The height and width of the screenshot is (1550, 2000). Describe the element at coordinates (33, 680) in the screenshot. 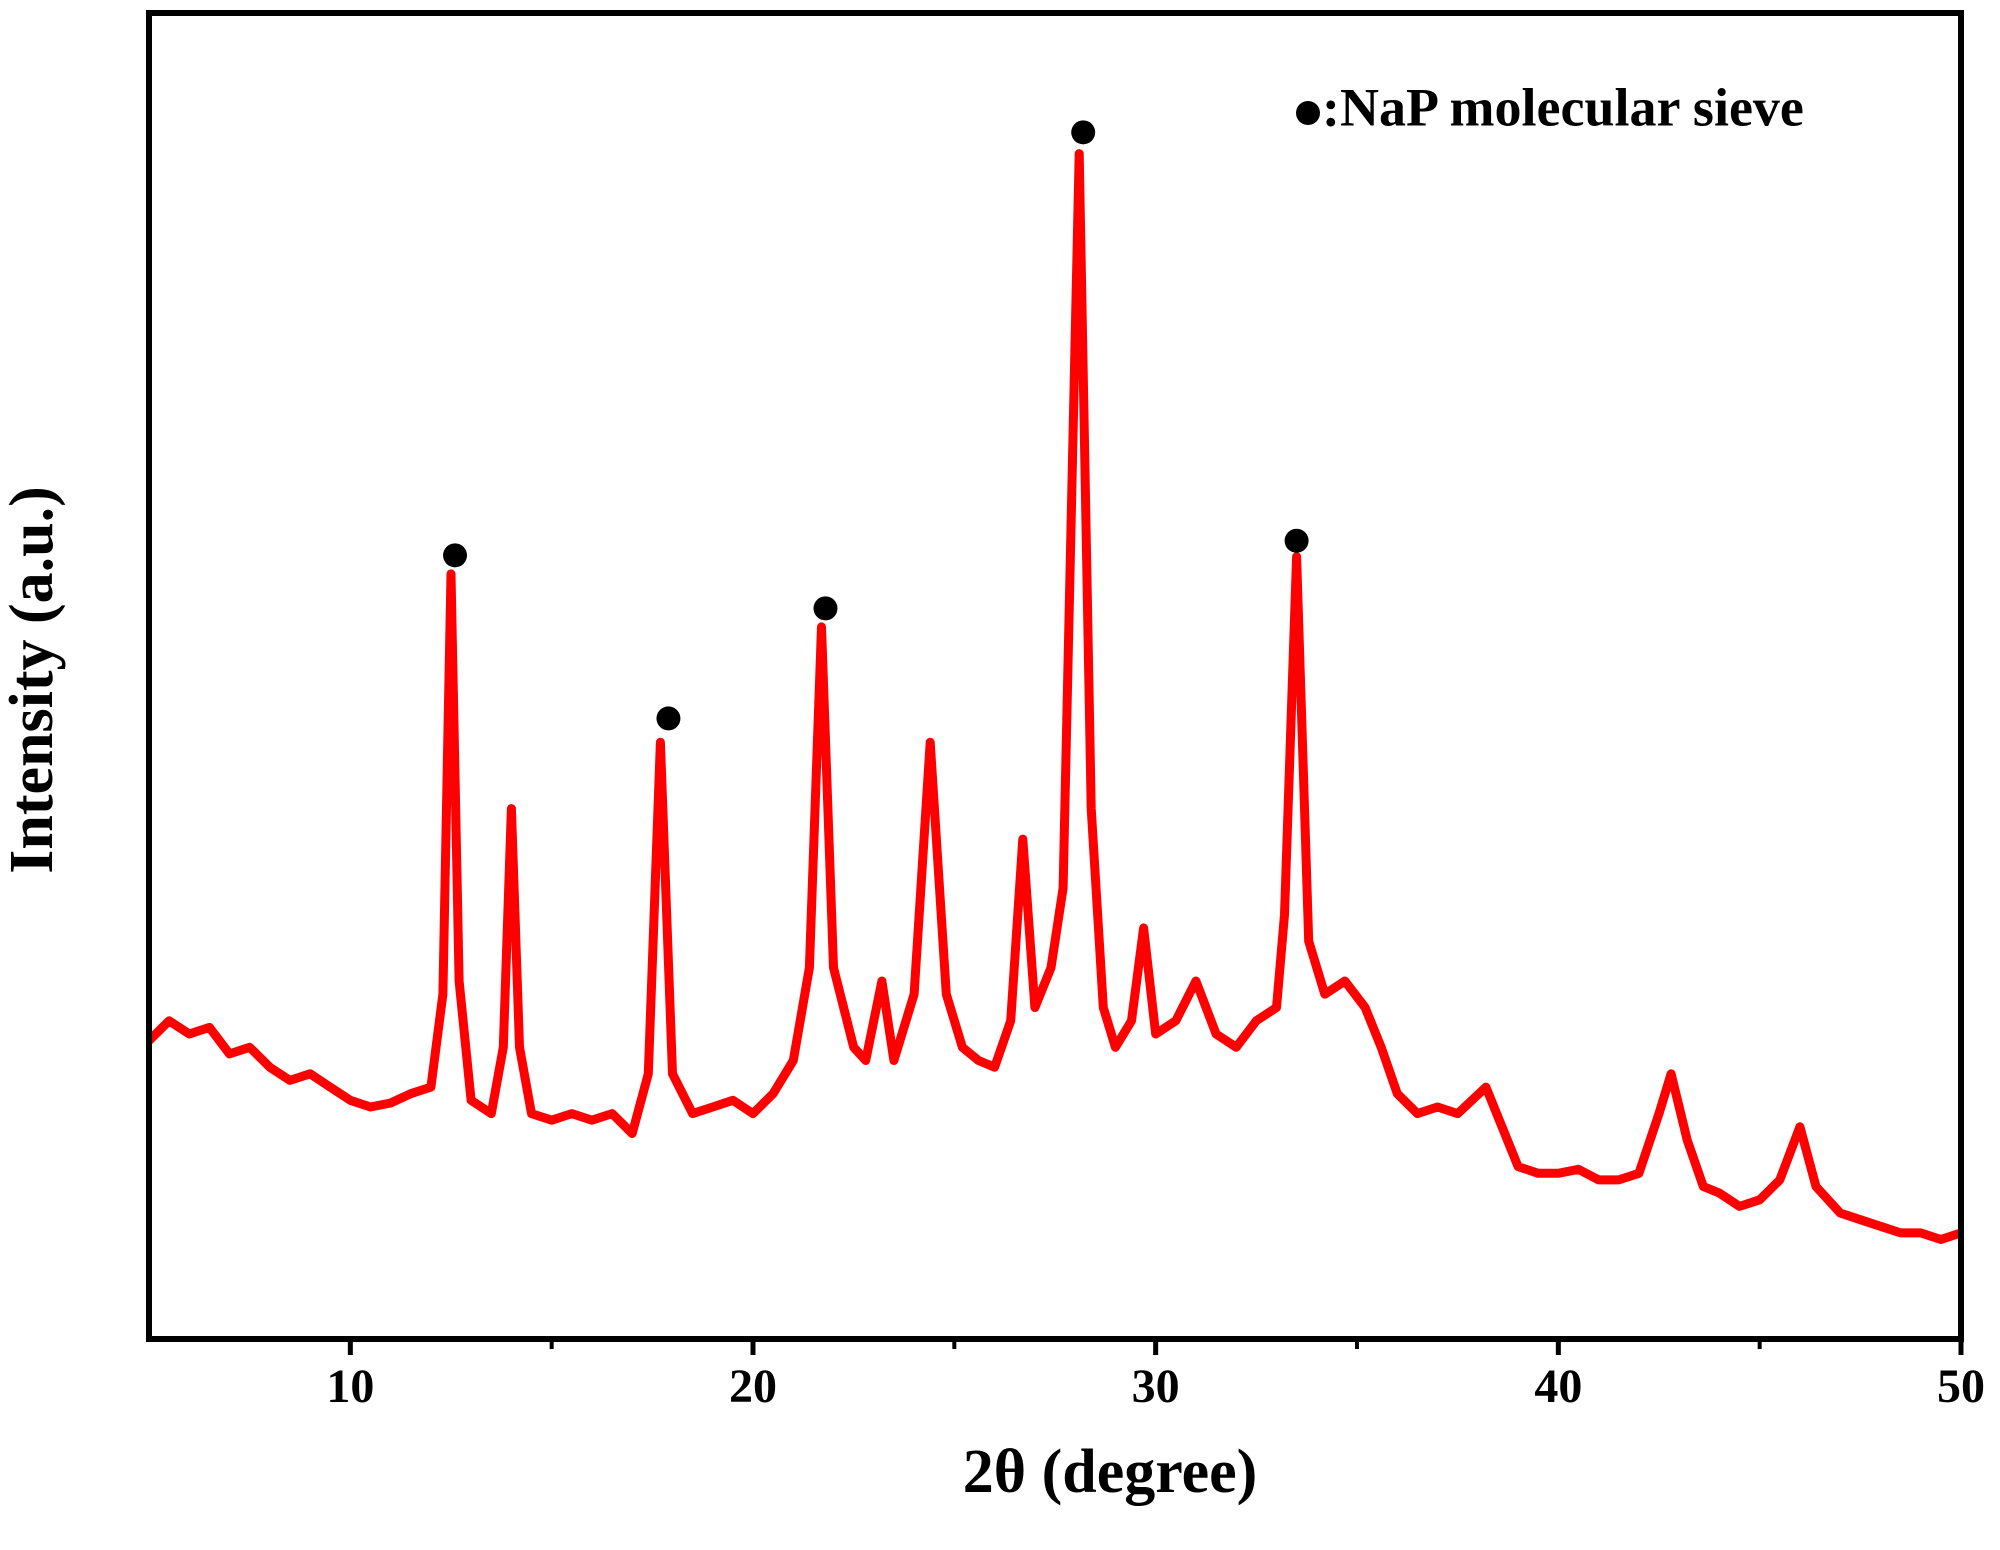

I see `y-axis-label: Intensity (a.u.)` at that location.